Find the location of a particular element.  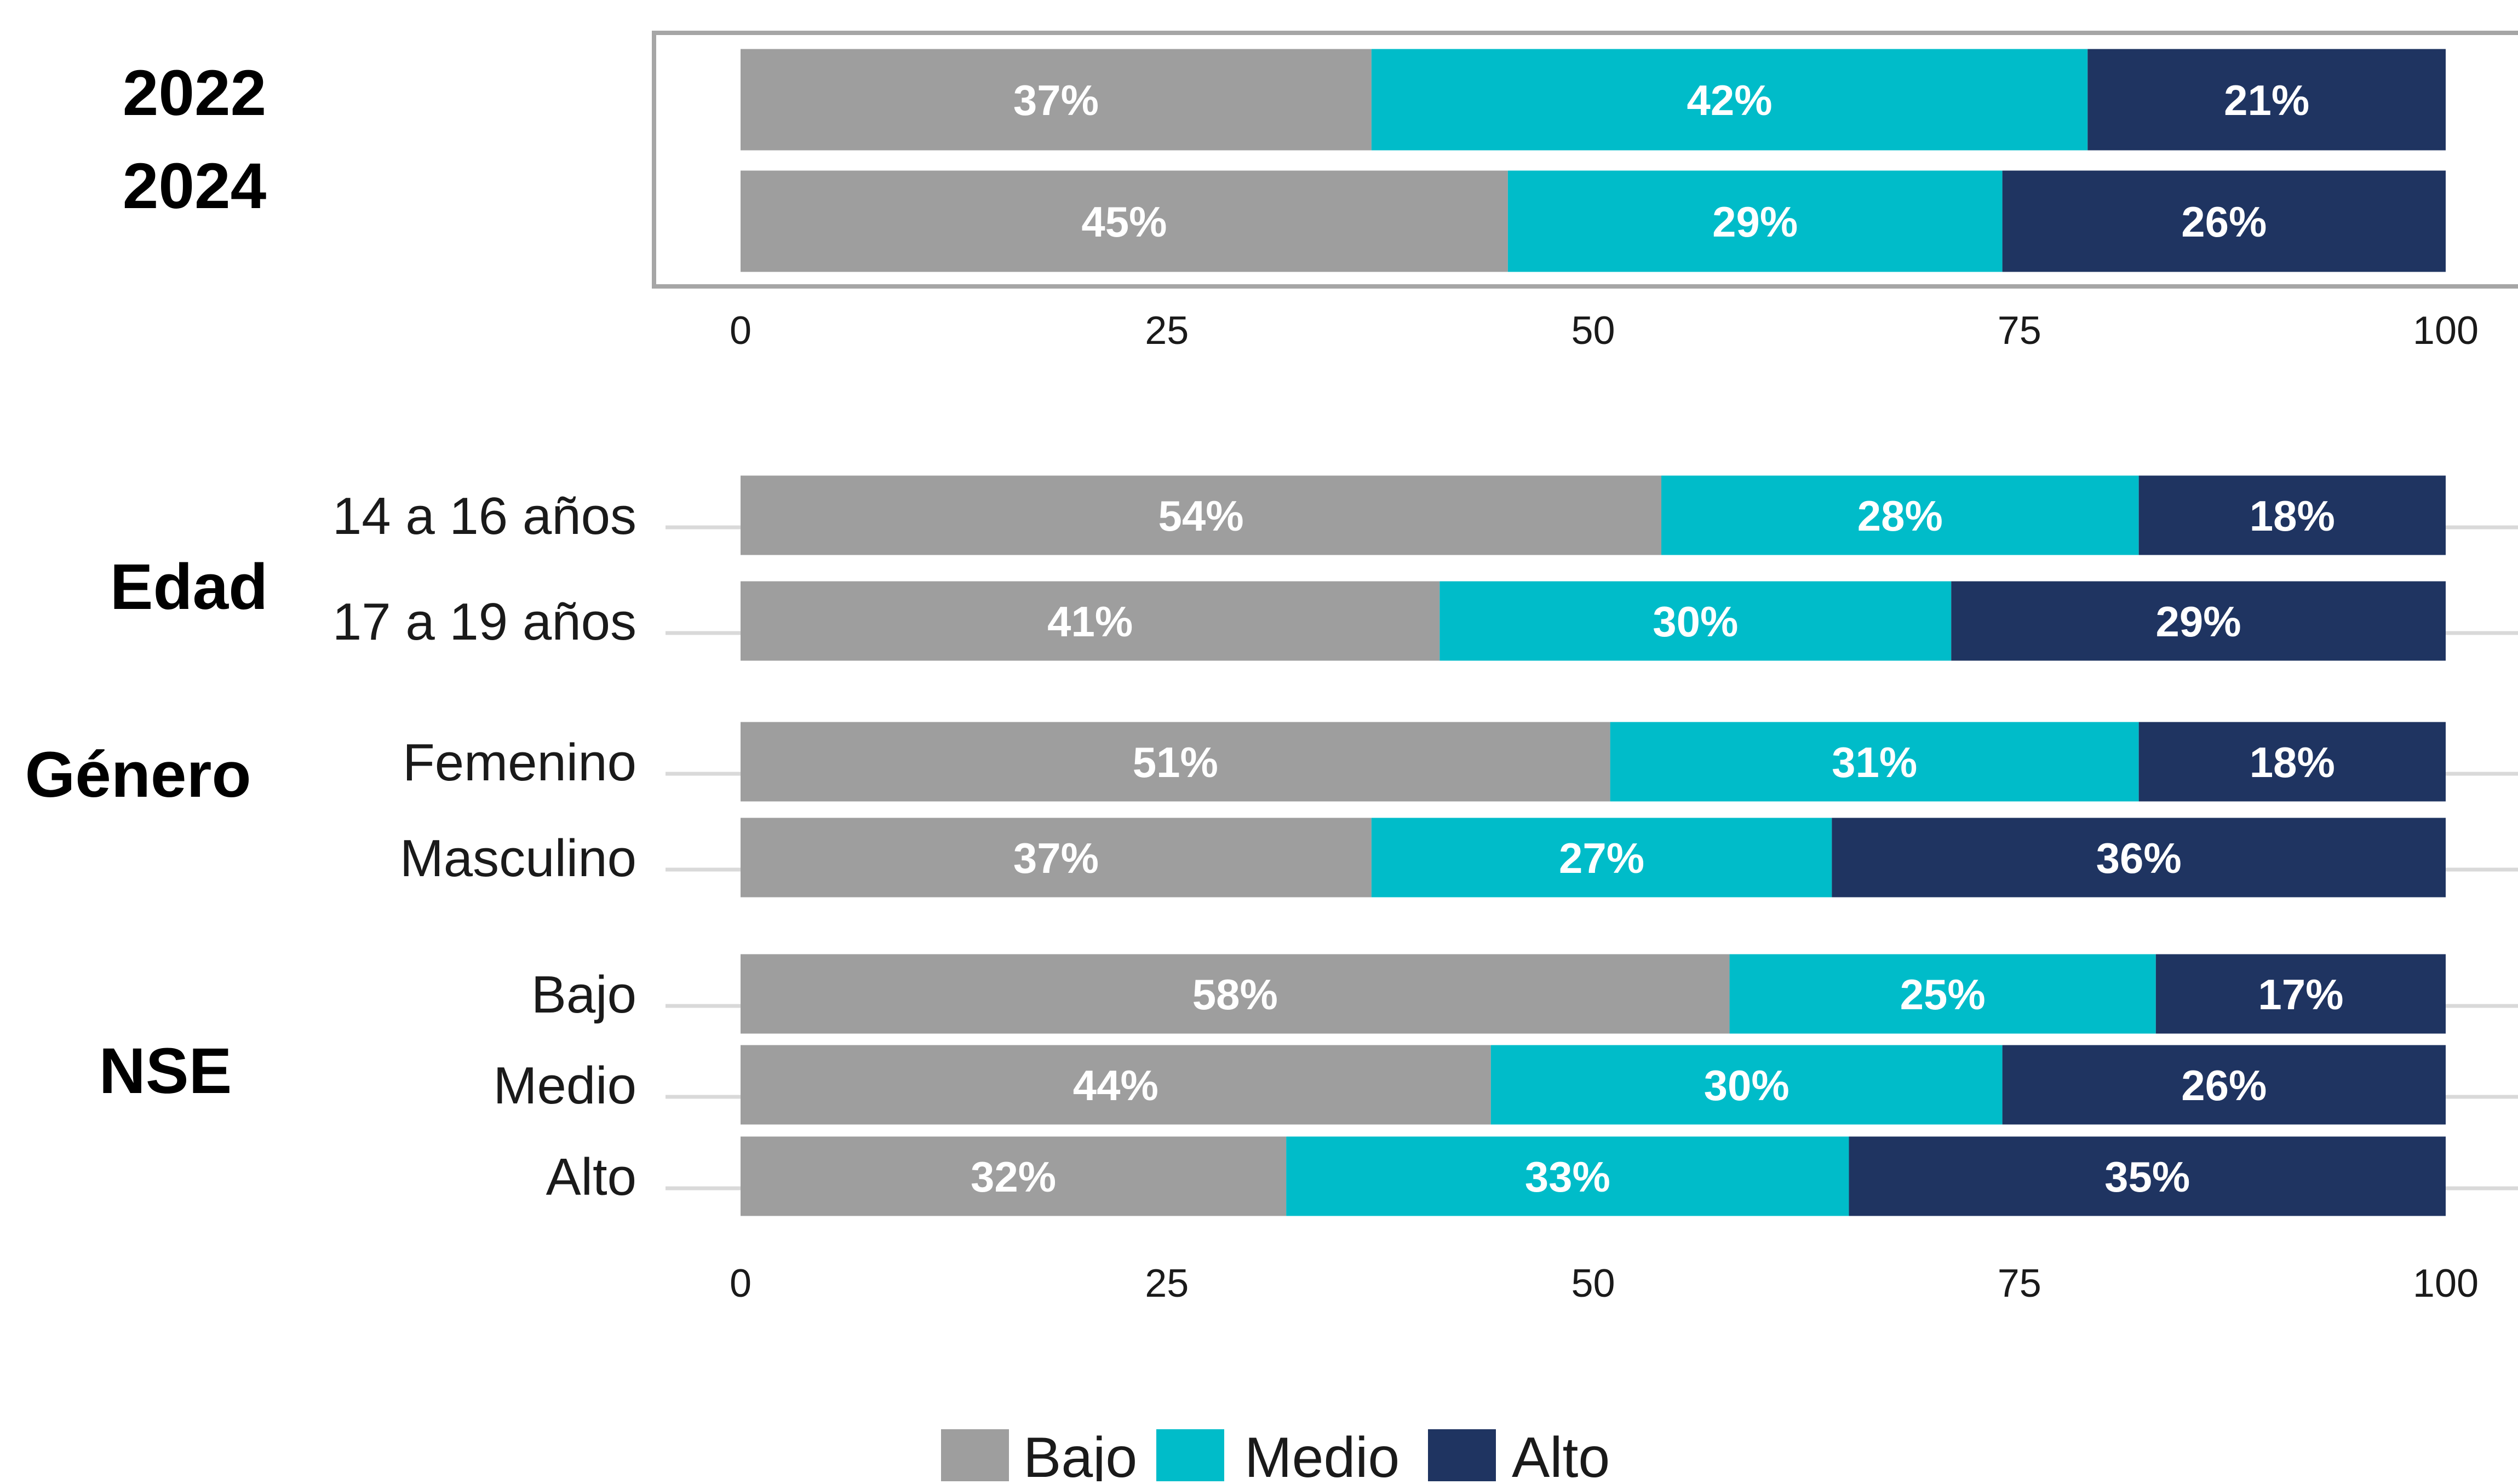

bar-data-label: 27% is located at coordinates (1602, 858).